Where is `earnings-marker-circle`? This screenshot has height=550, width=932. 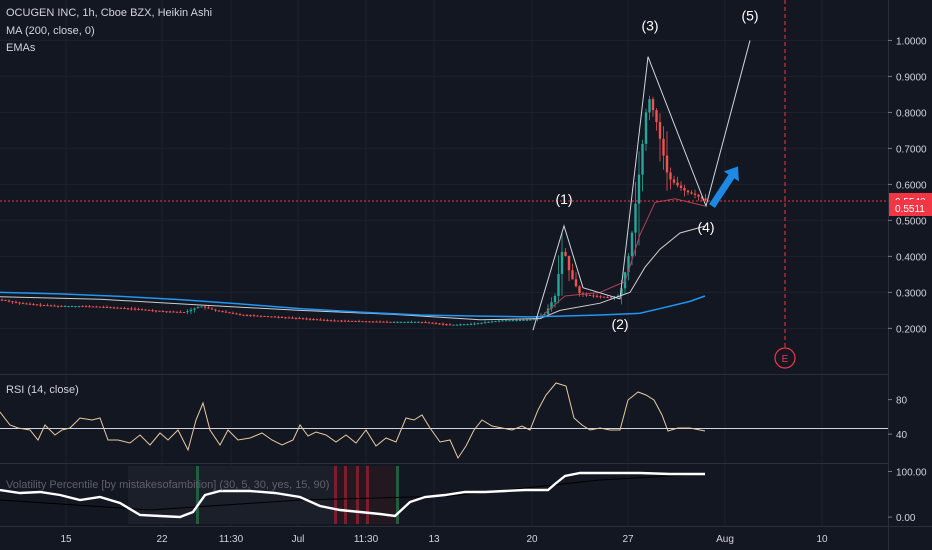
earnings-marker-circle is located at coordinates (785, 358).